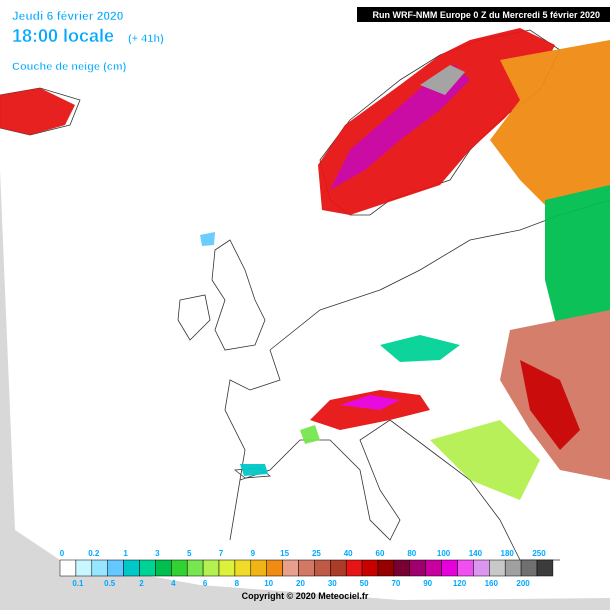 The image size is (610, 615). What do you see at coordinates (305, 596) in the screenshot?
I see `copyright: Copyright © 2020 Meteociel.fr` at bounding box center [305, 596].